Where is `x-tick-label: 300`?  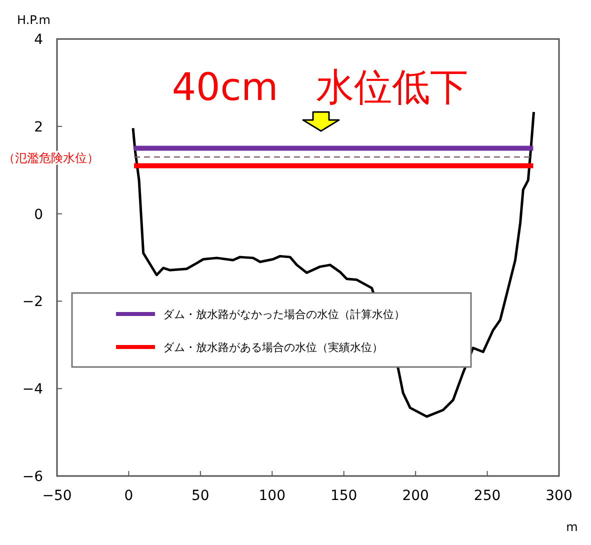 x-tick-label: 300 is located at coordinates (559, 496).